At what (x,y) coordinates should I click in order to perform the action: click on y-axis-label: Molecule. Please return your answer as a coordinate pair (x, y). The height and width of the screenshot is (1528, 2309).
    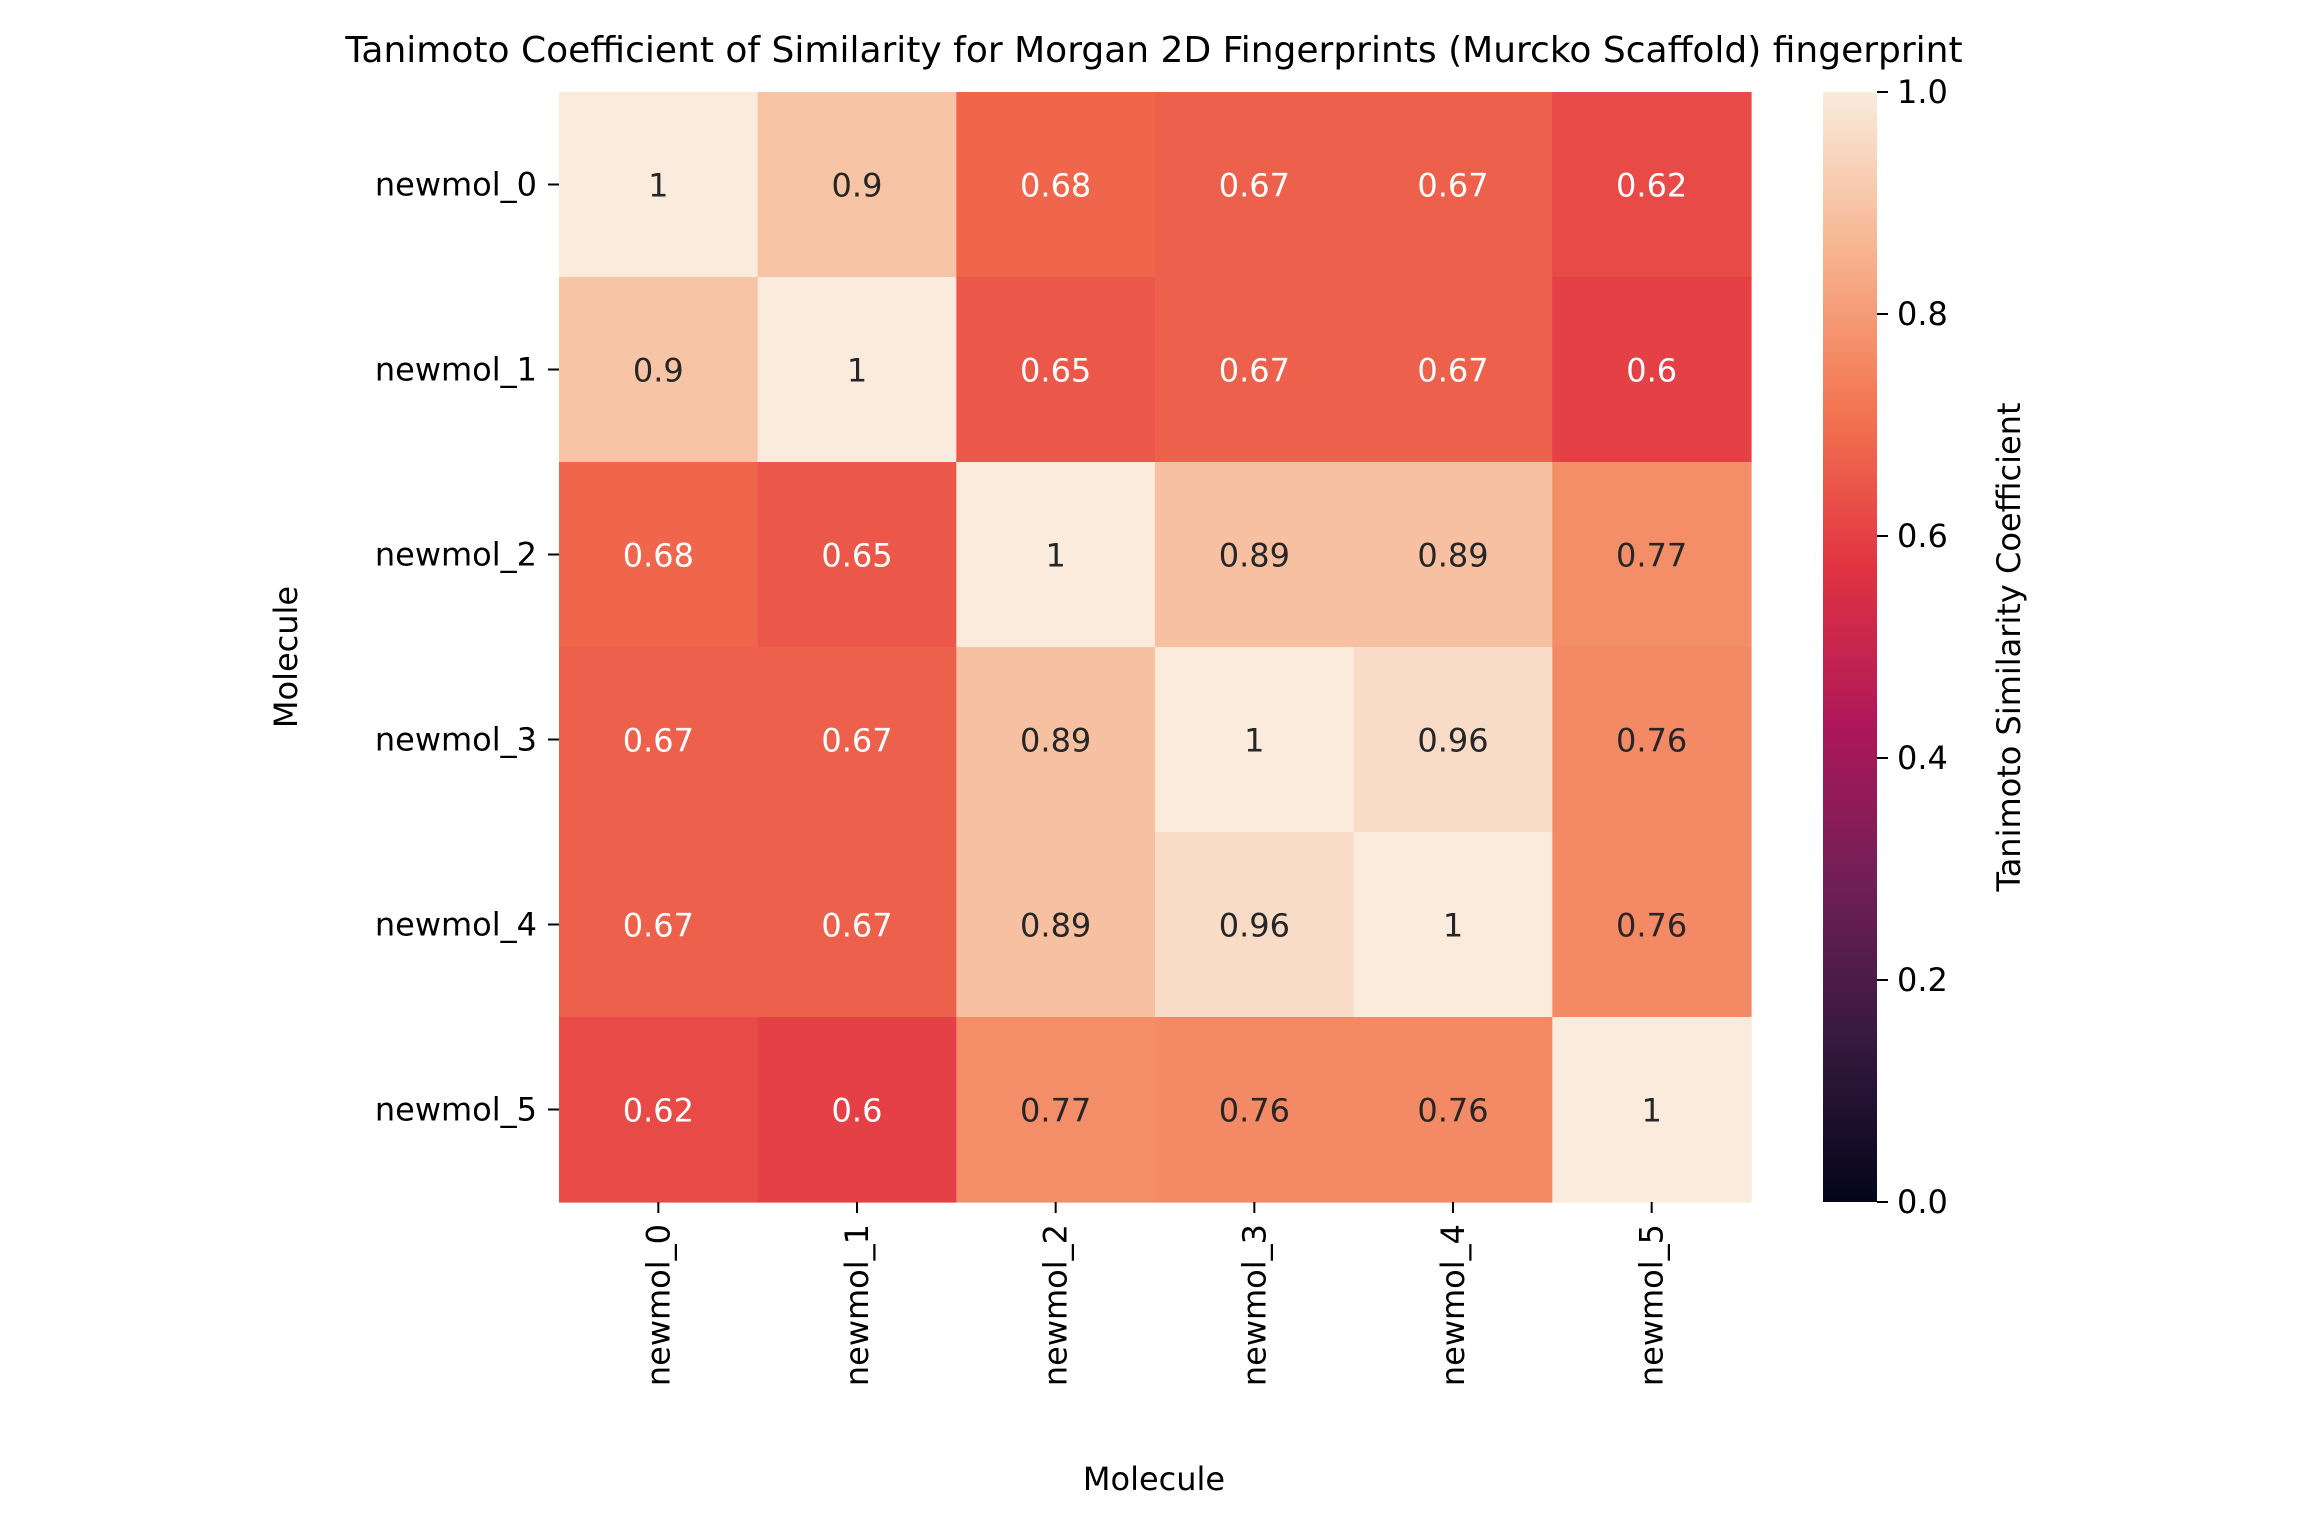
    Looking at the image, I should click on (286, 657).